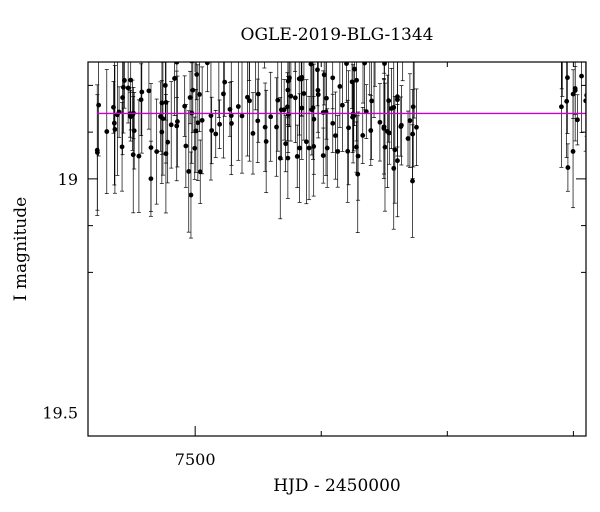 The width and height of the screenshot is (600, 512). Describe the element at coordinates (21, 249) in the screenshot. I see `y-axis-label: I magnitude` at that location.